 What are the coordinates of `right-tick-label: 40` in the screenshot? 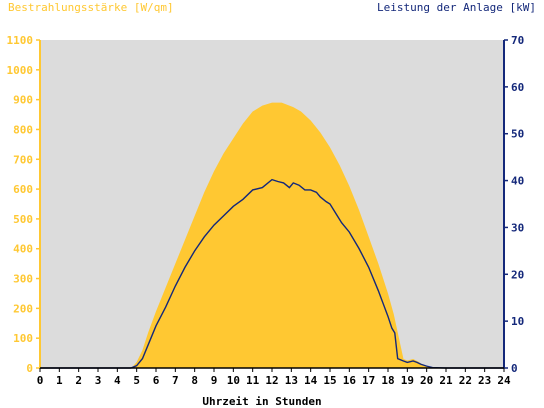 It's located at (517, 181).